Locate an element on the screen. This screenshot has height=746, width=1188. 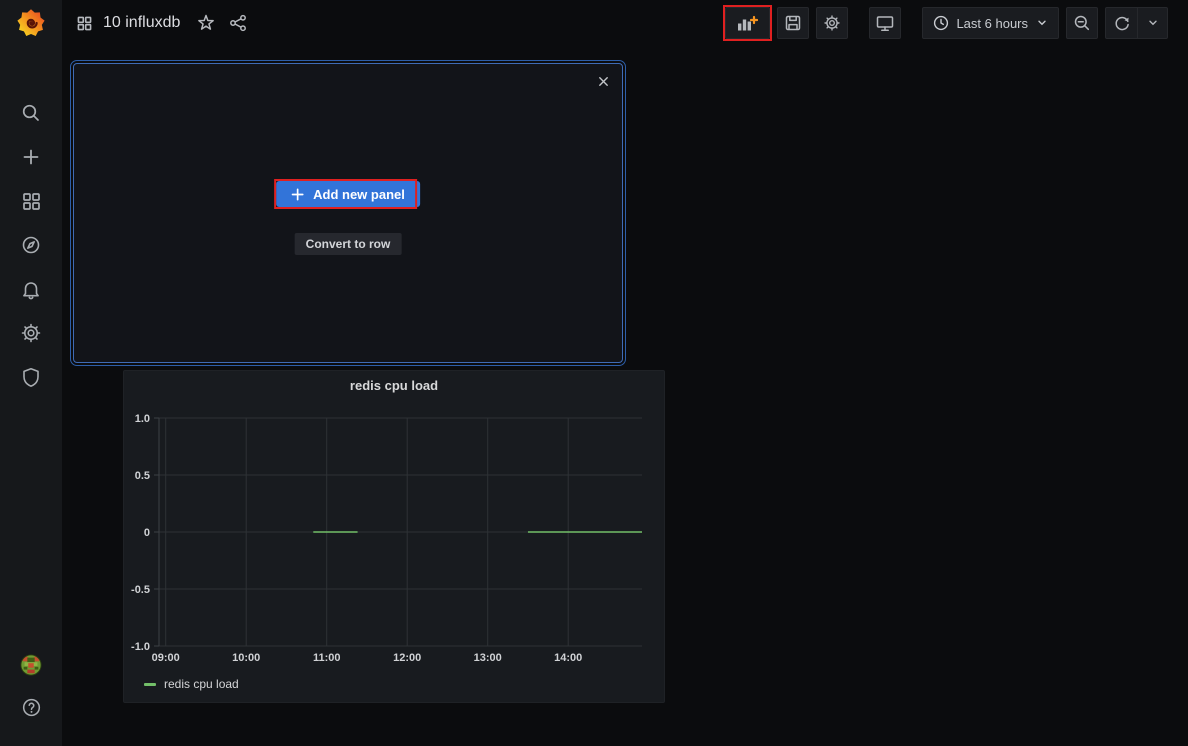
share-dashboard-button is located at coordinates (238, 23).